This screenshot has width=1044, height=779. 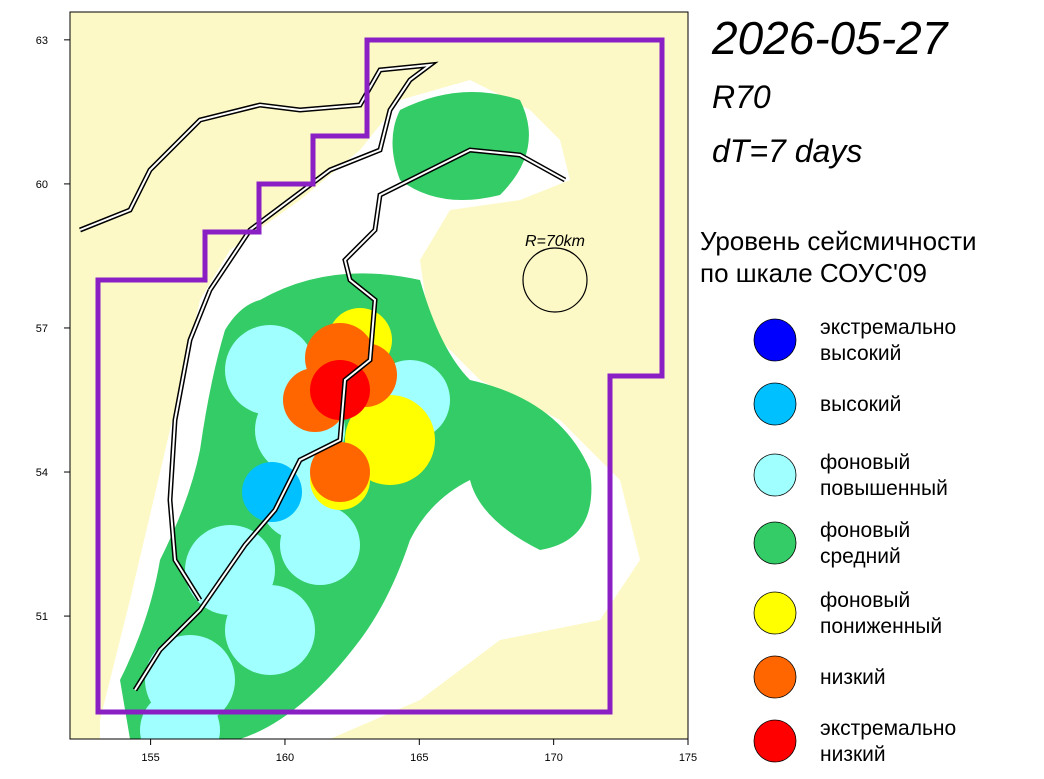 What do you see at coordinates (741, 97) in the screenshot?
I see `subtitle: R70` at bounding box center [741, 97].